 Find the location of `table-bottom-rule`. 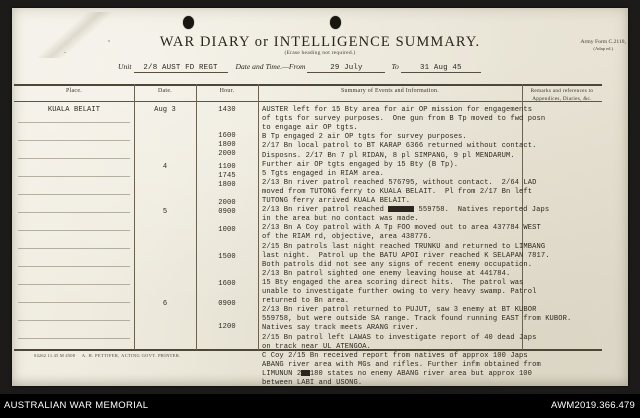

table-bottom-rule is located at coordinates (308, 350).